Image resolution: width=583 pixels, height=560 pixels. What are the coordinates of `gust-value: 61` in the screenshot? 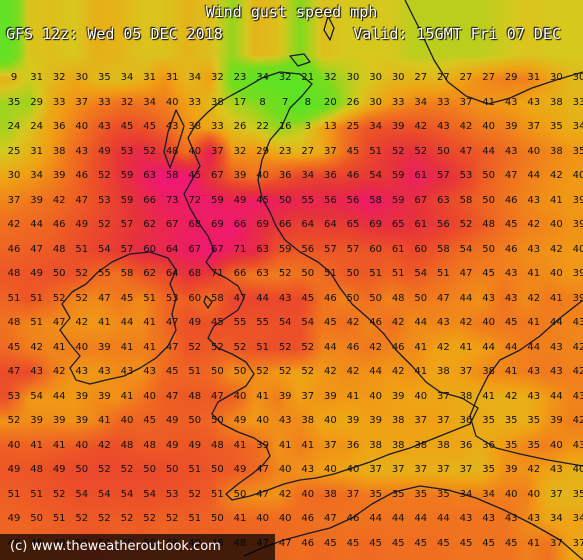 It's located at (421, 175).